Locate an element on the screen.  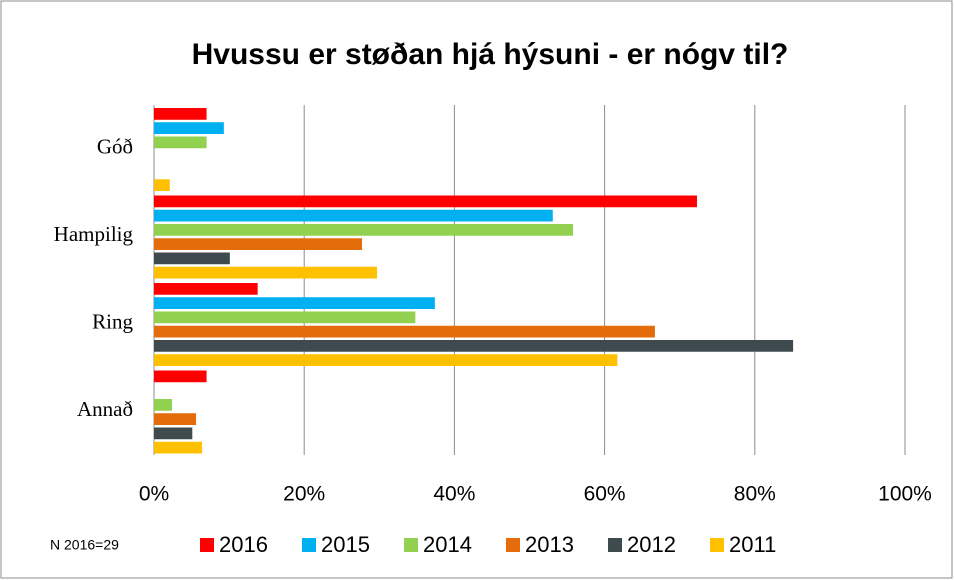
x-tick-label: 20% is located at coordinates (304, 494).